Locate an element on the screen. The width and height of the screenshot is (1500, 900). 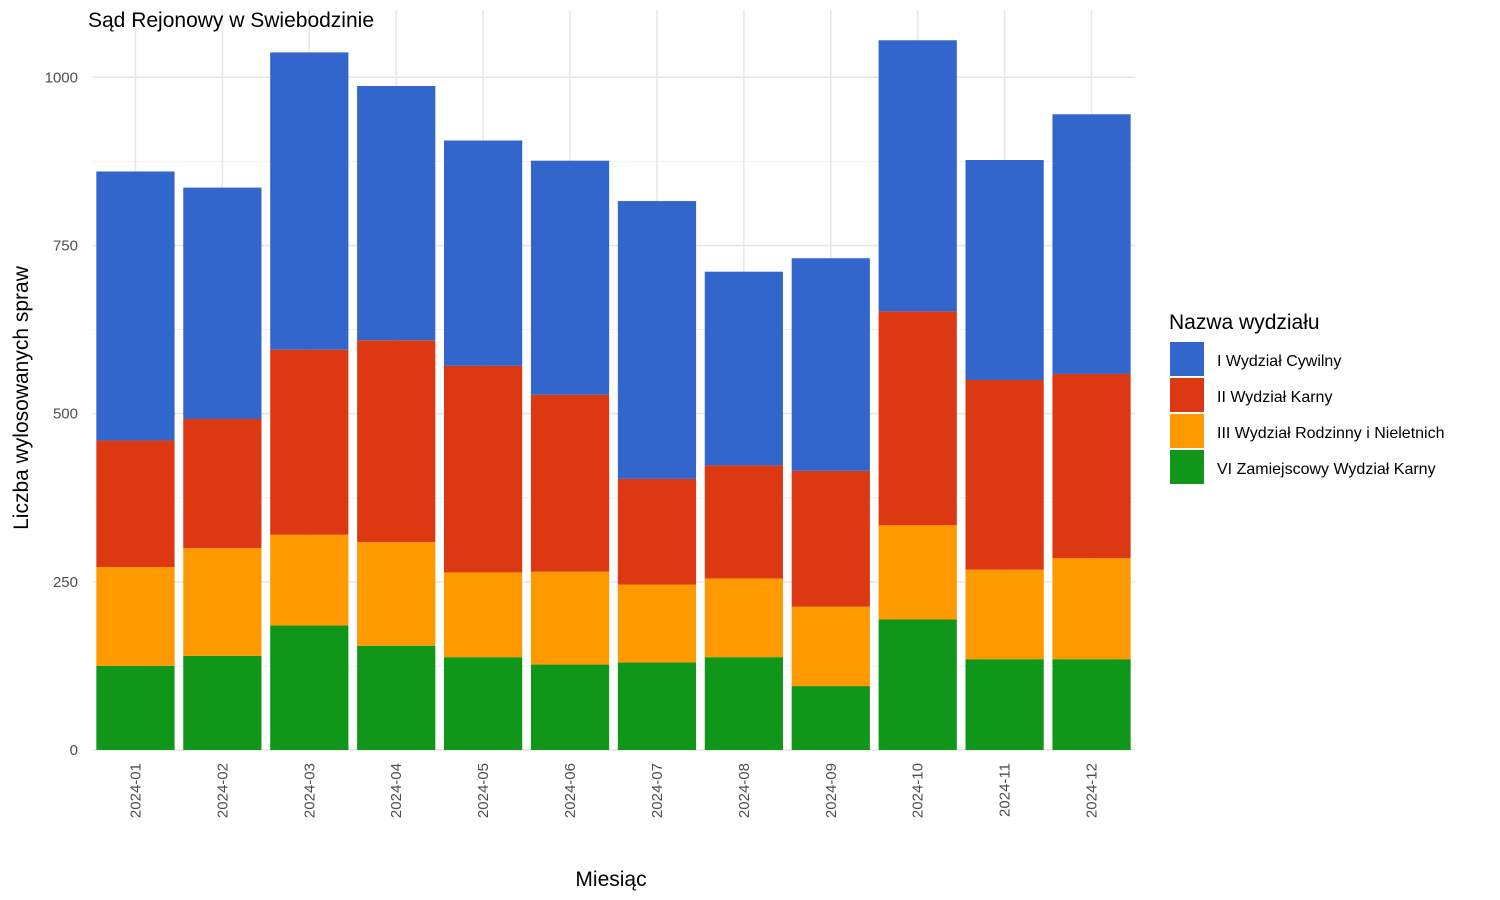
y-tick-label: 500 is located at coordinates (65, 414).